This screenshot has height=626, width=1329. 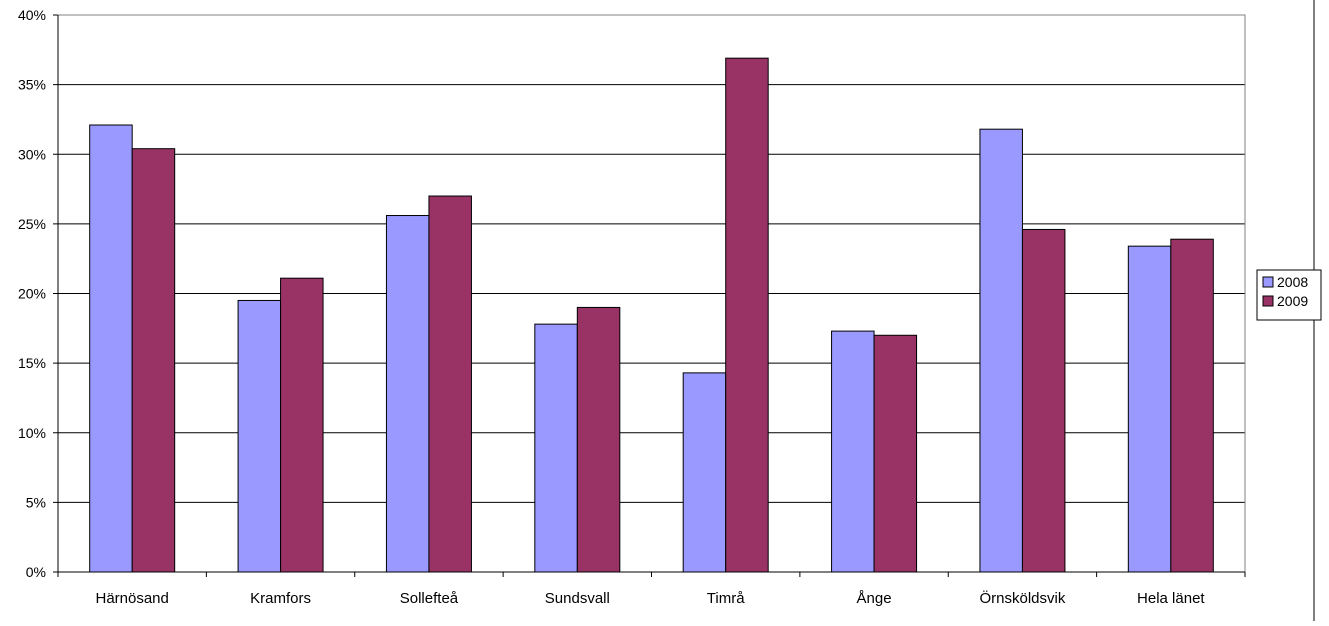 What do you see at coordinates (1292, 301) in the screenshot?
I see `legend-label: 2009` at bounding box center [1292, 301].